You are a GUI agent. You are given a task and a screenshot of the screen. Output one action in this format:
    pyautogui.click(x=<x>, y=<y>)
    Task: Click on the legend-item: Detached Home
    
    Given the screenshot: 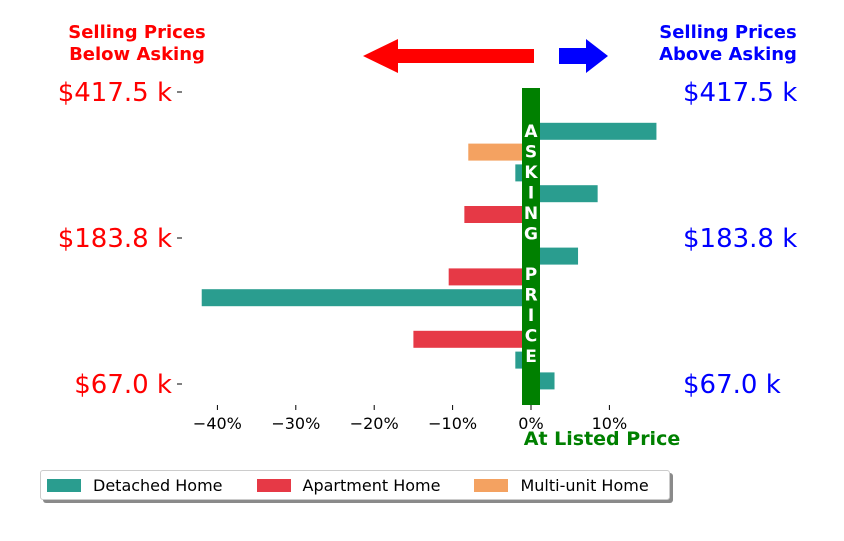 What is the action you would take?
    pyautogui.click(x=135, y=485)
    